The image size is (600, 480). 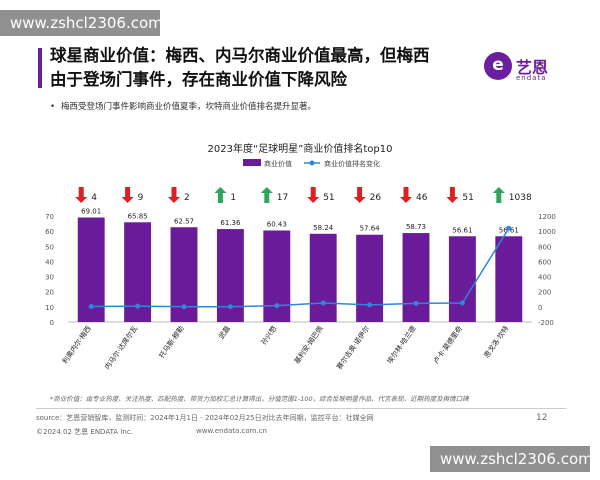 What do you see at coordinates (49, 308) in the screenshot?
I see `y-left-tick-label: 10` at bounding box center [49, 308].